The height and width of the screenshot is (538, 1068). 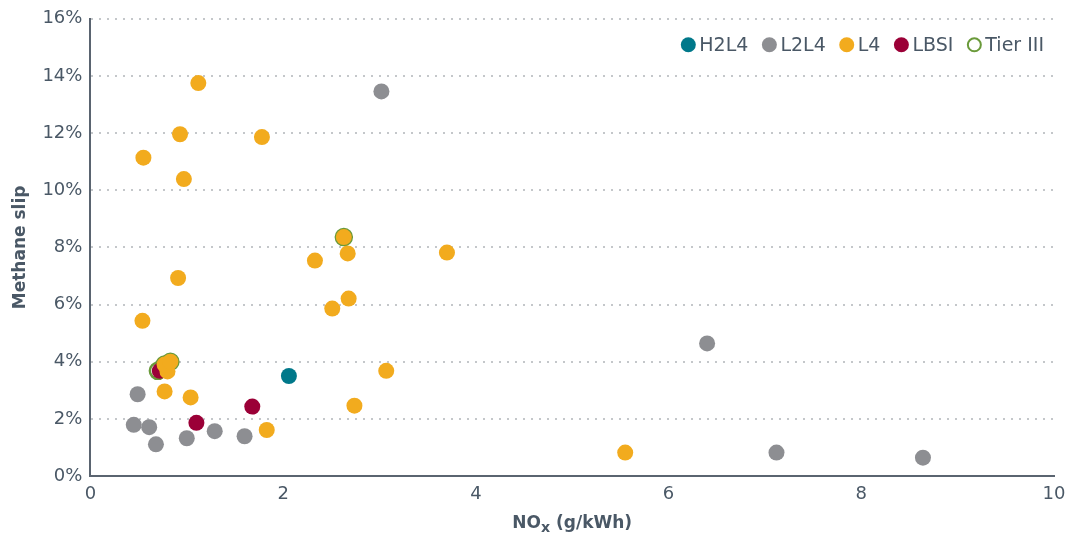 What do you see at coordinates (933, 43) in the screenshot?
I see `legend-label: LBSI` at bounding box center [933, 43].